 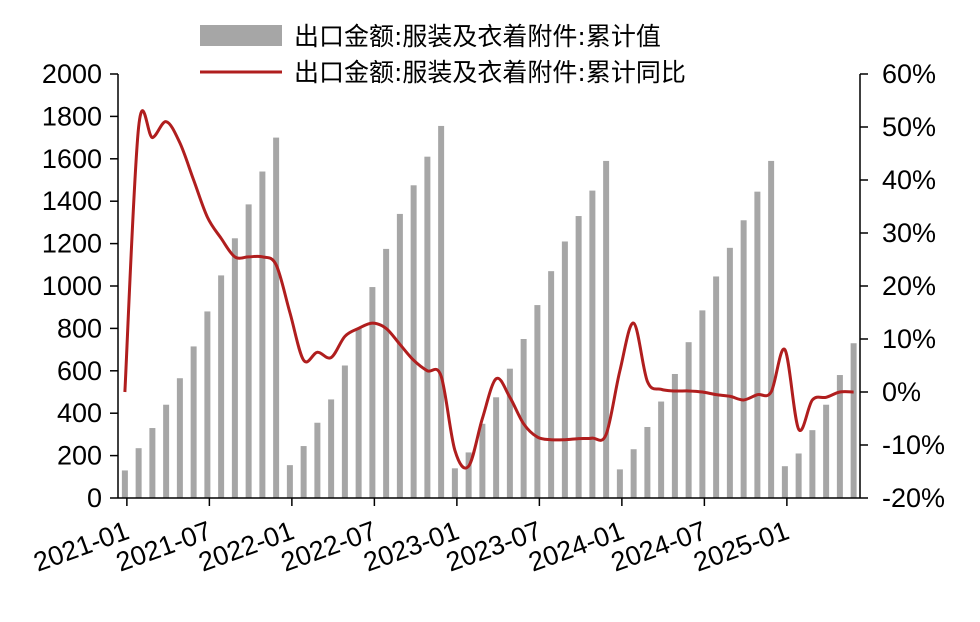 I want to click on y-right-tick-label: 0%, so click(x=901, y=392).